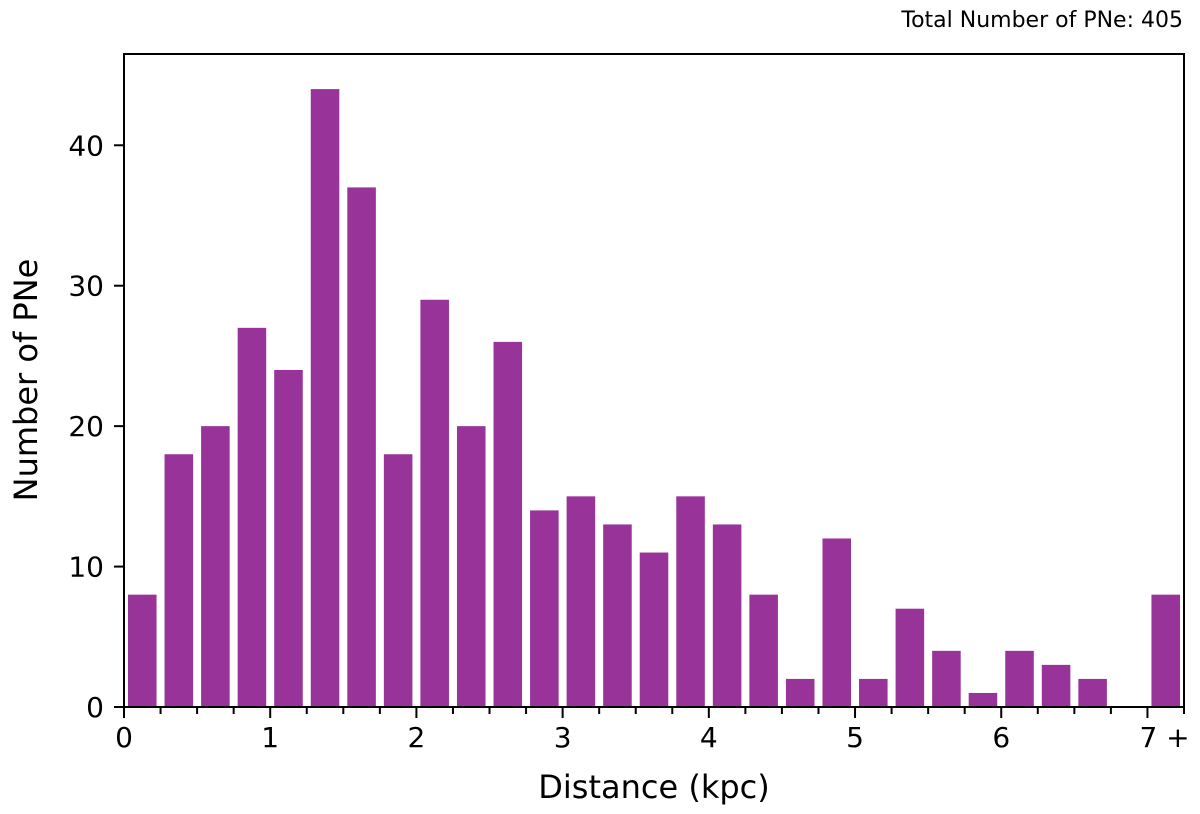 This screenshot has width=1200, height=814. Describe the element at coordinates (855, 737) in the screenshot. I see `x-tick-label: 5` at that location.